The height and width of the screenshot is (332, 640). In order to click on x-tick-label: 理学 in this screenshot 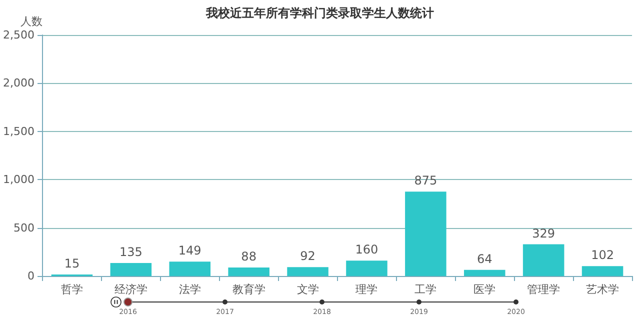, I will do `click(367, 289)`.